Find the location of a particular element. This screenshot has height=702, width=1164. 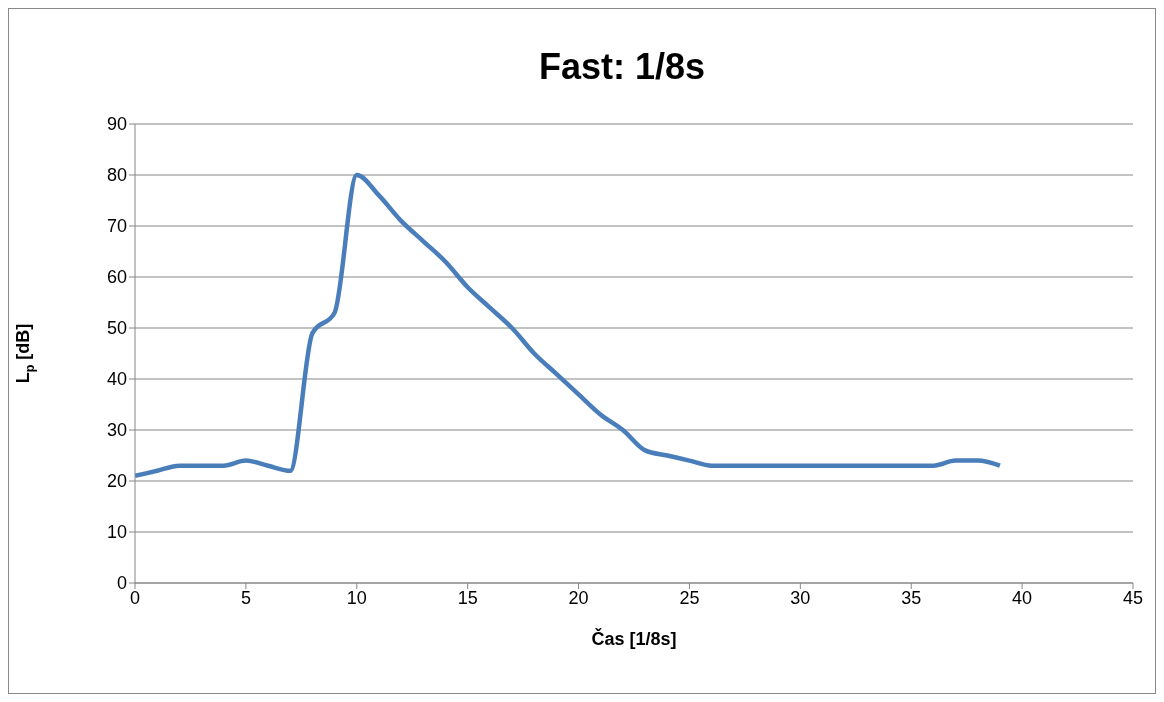

x-tick-label: 45 is located at coordinates (1133, 597).